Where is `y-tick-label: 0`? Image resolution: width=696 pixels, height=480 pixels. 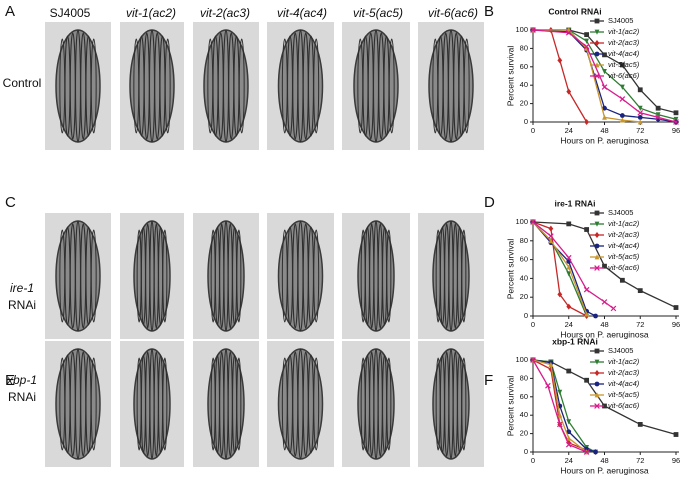
y-tick-label: 0 is located at coordinates (526, 121).